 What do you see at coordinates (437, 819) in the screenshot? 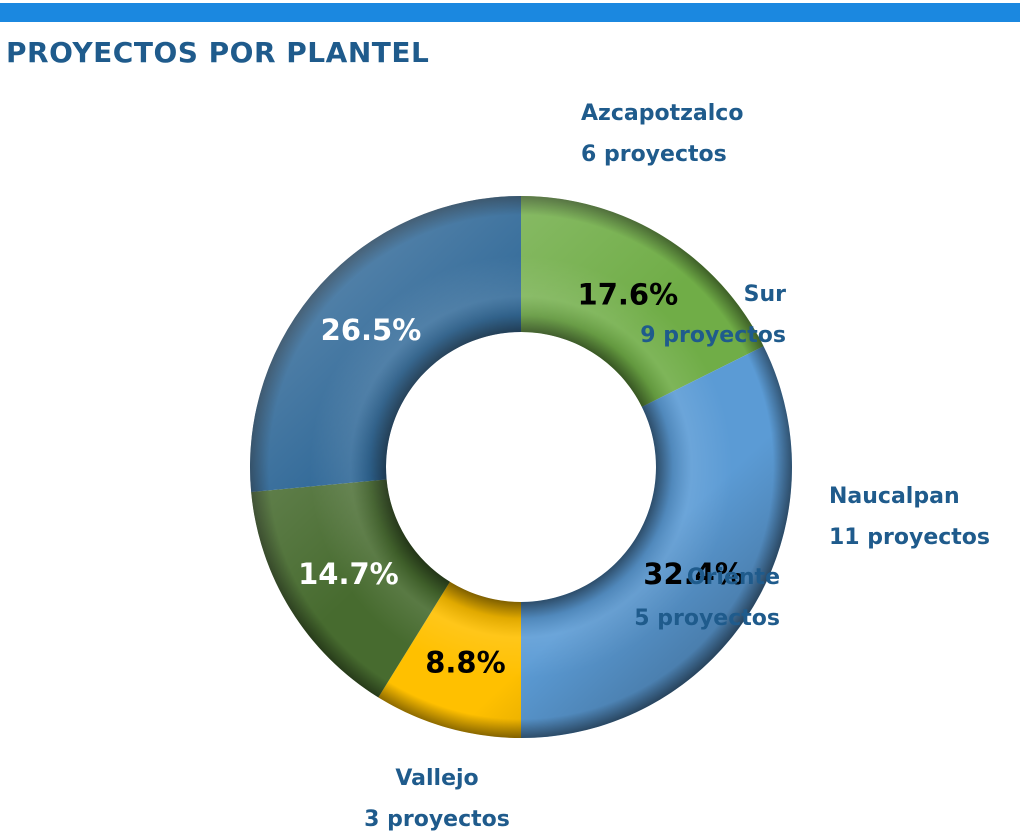
I see `category-count: 3 proyectos` at bounding box center [437, 819].